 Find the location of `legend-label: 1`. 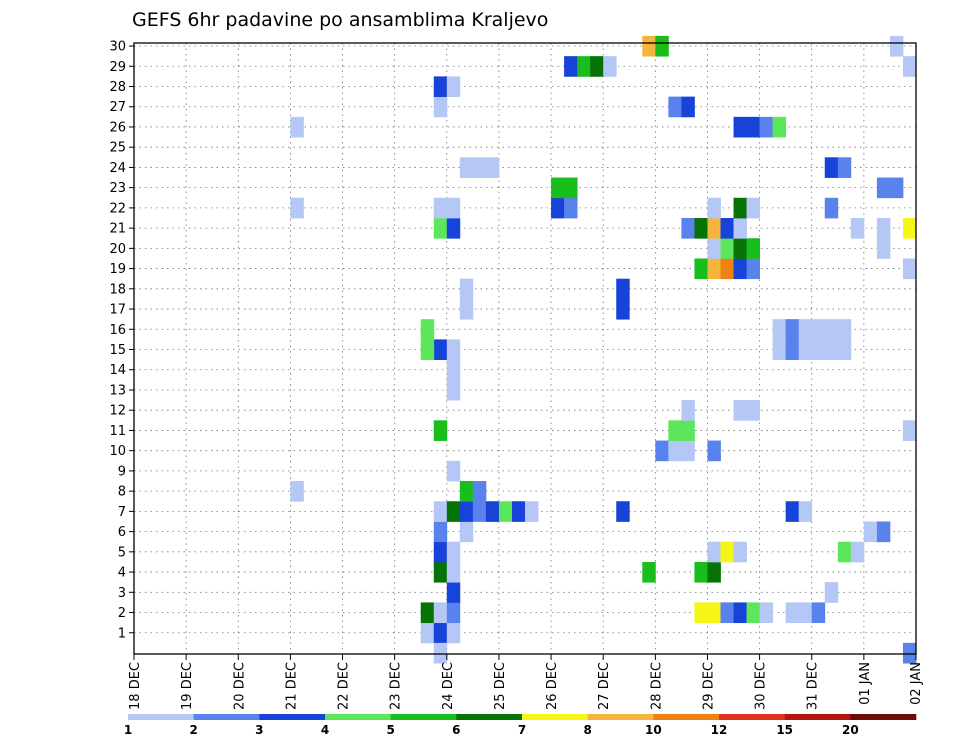

legend-label: 1 is located at coordinates (128, 730).